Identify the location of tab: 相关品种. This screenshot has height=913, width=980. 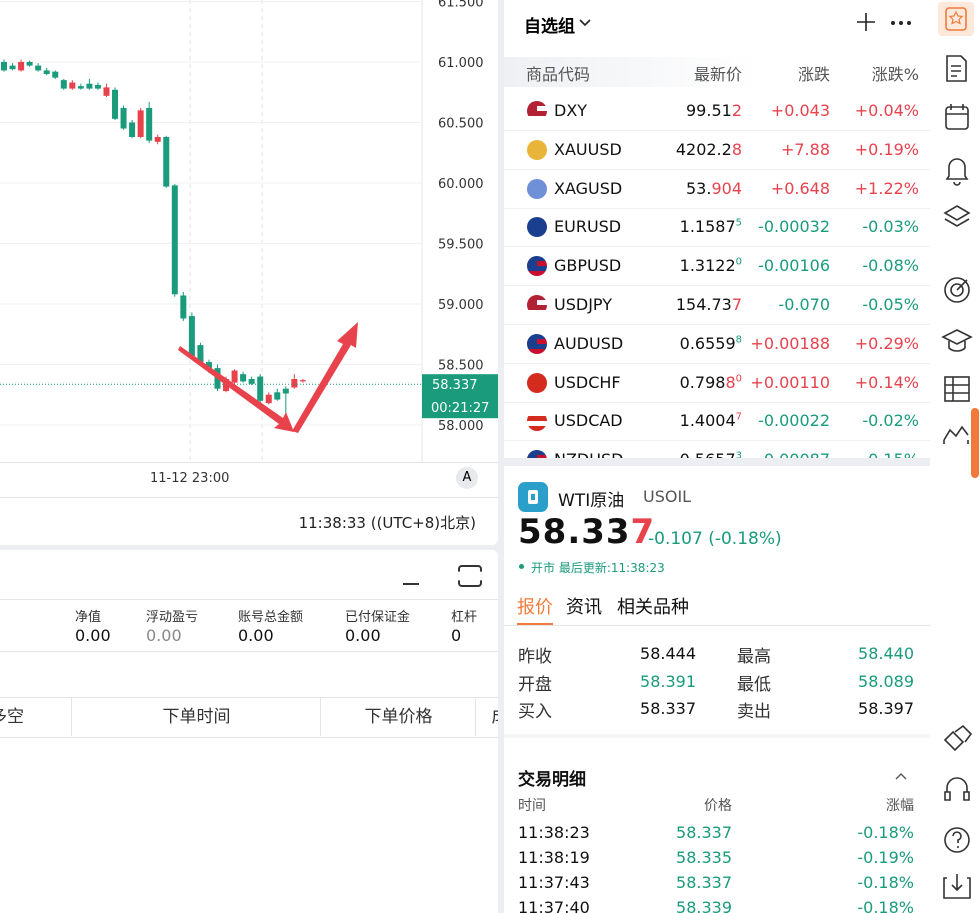
(653, 607).